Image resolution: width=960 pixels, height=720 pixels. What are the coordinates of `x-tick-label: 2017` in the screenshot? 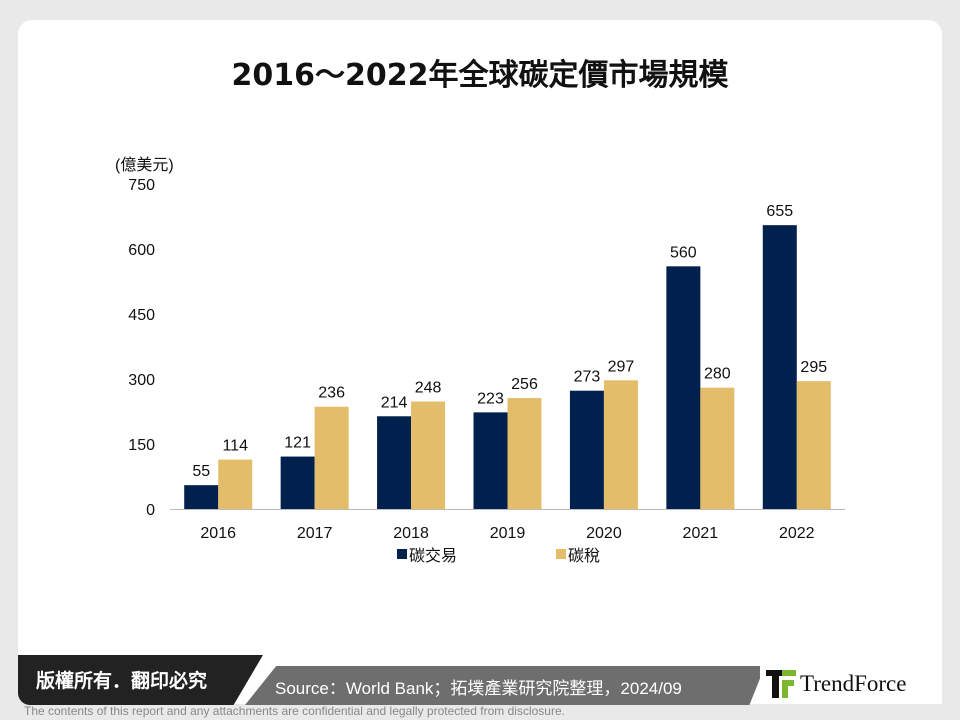 It's located at (315, 533).